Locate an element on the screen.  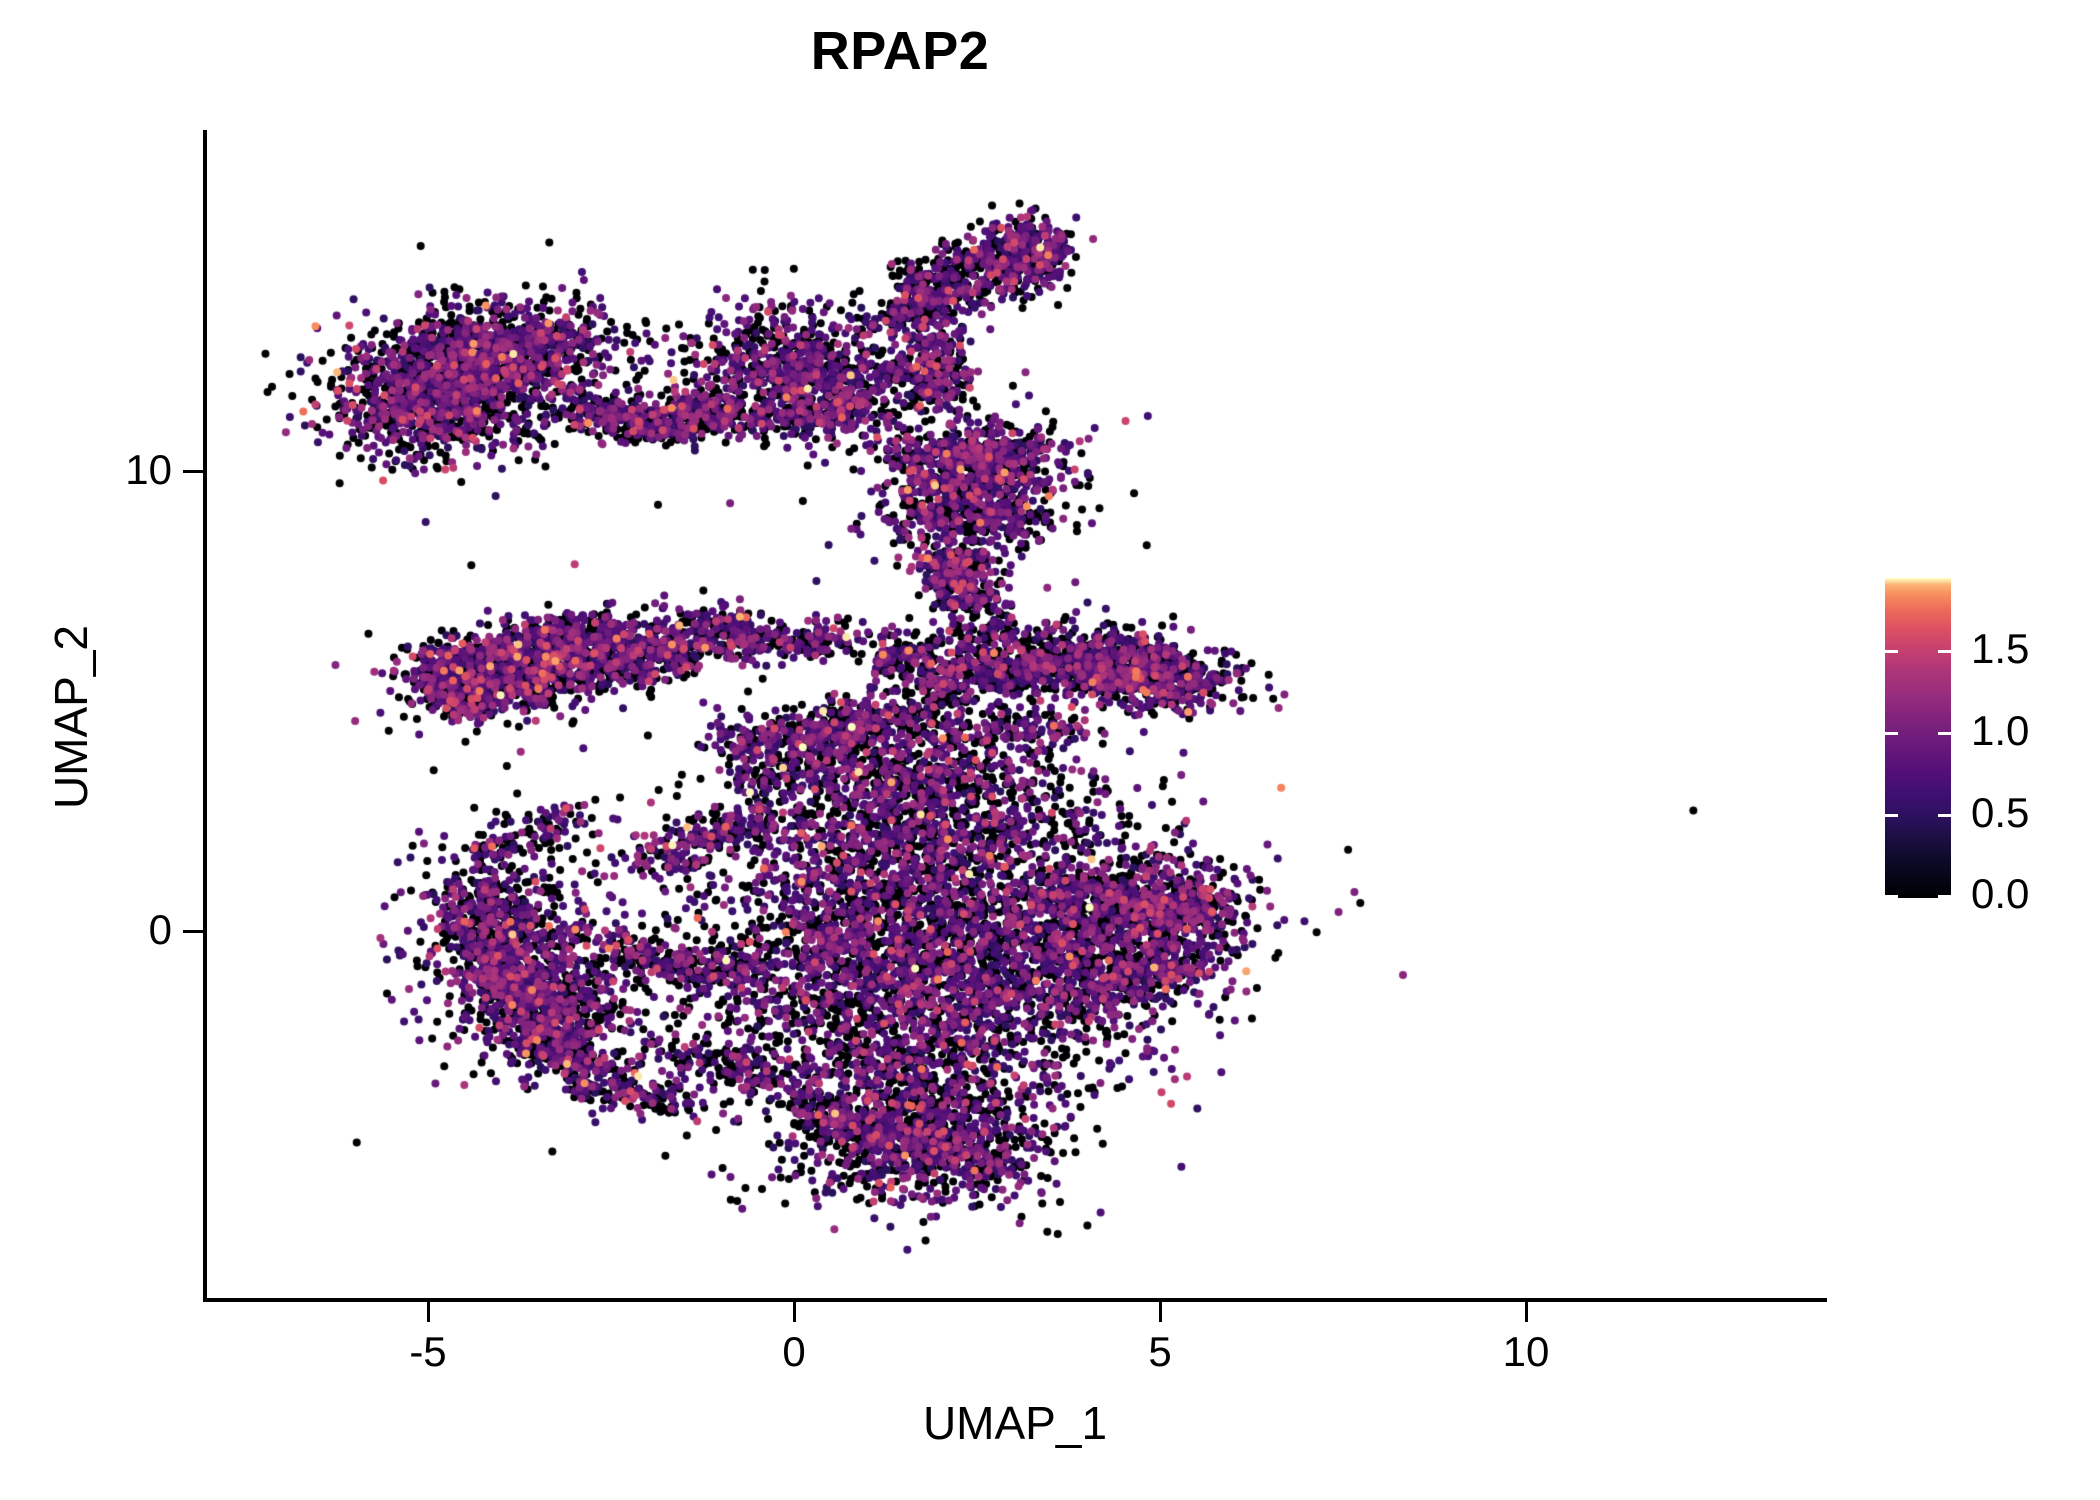
x-axis-title: UMAP_1 is located at coordinates (1015, 1423).